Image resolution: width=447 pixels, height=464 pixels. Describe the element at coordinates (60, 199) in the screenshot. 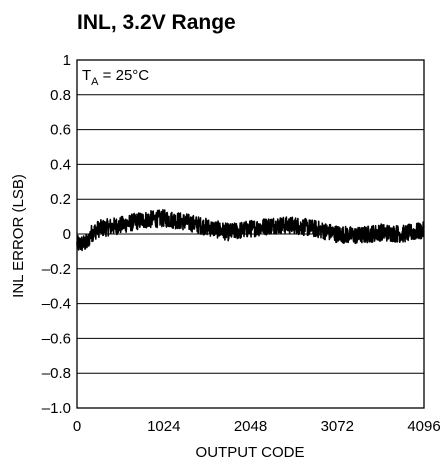

I see `y-tick-label: 0.2` at that location.